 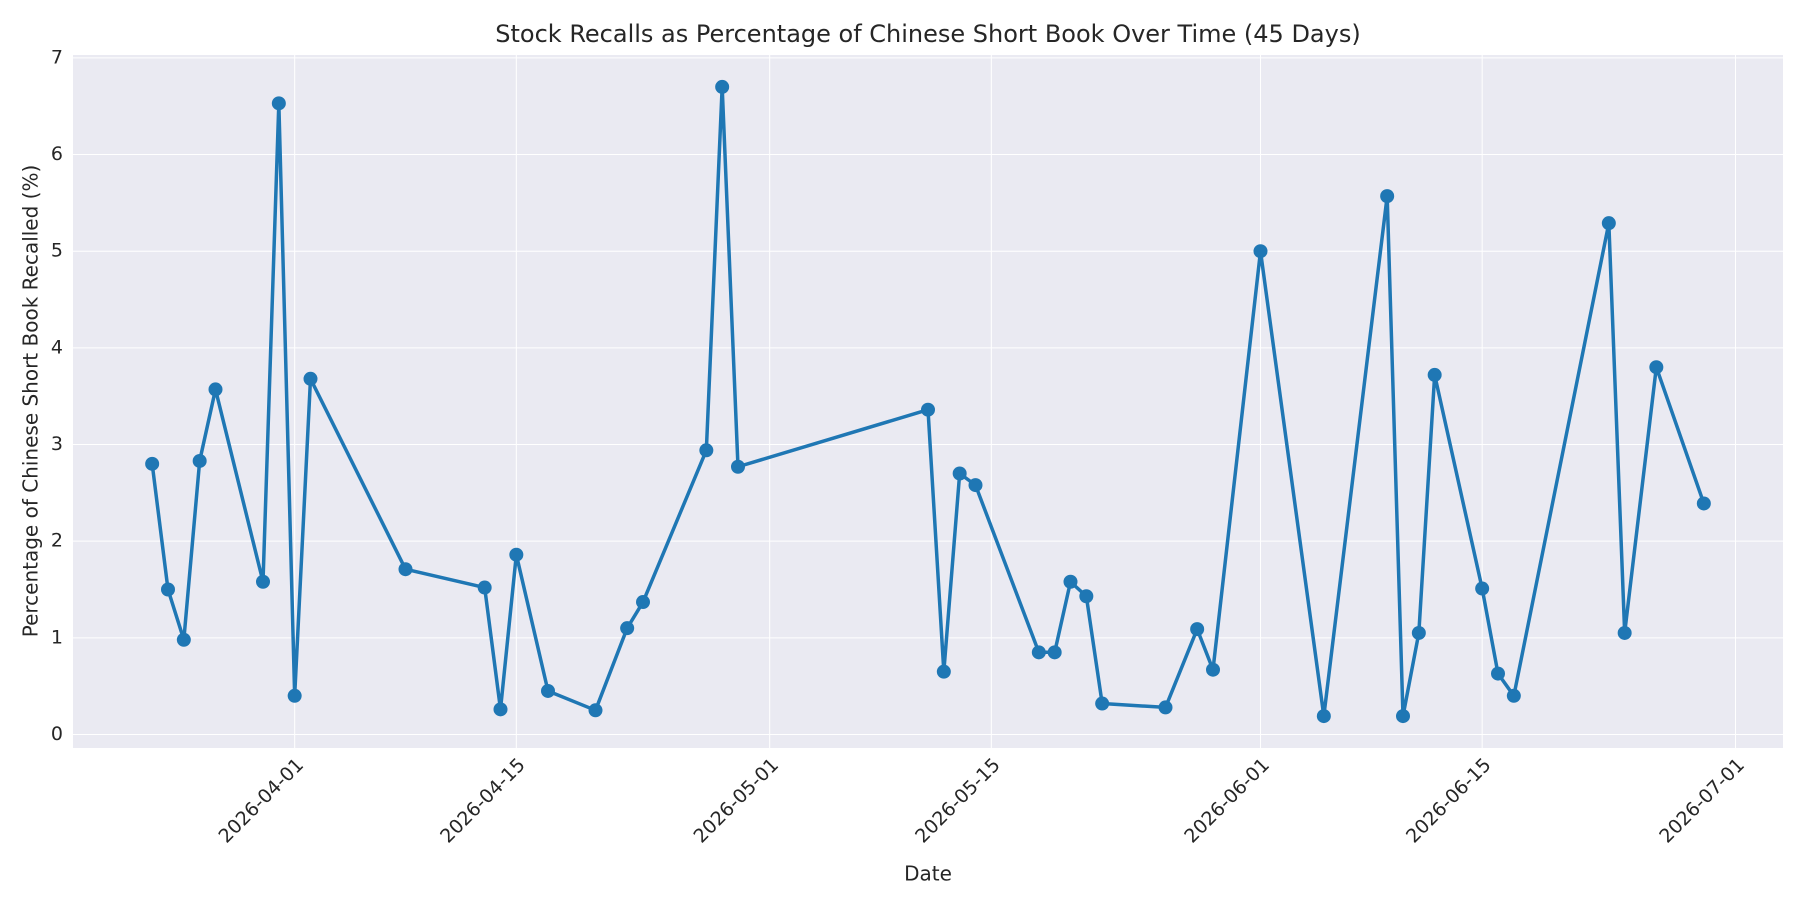 What do you see at coordinates (57, 251) in the screenshot?
I see `y-tick-label: 5` at bounding box center [57, 251].